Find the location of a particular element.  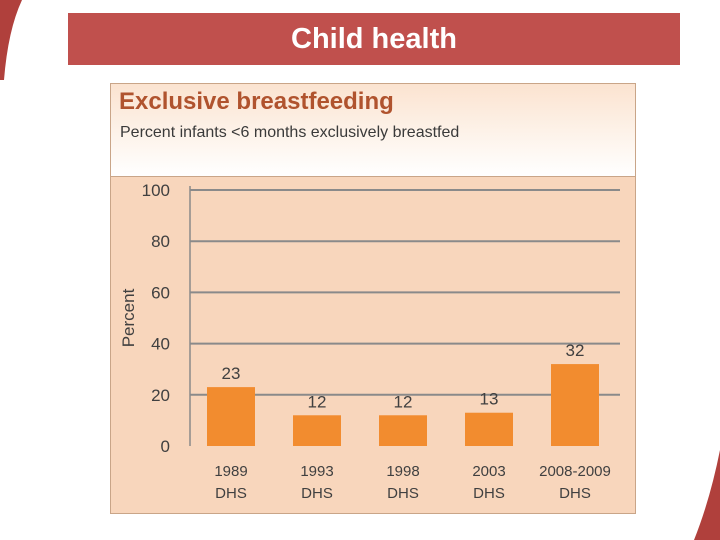

bars is located at coordinates (403, 405).